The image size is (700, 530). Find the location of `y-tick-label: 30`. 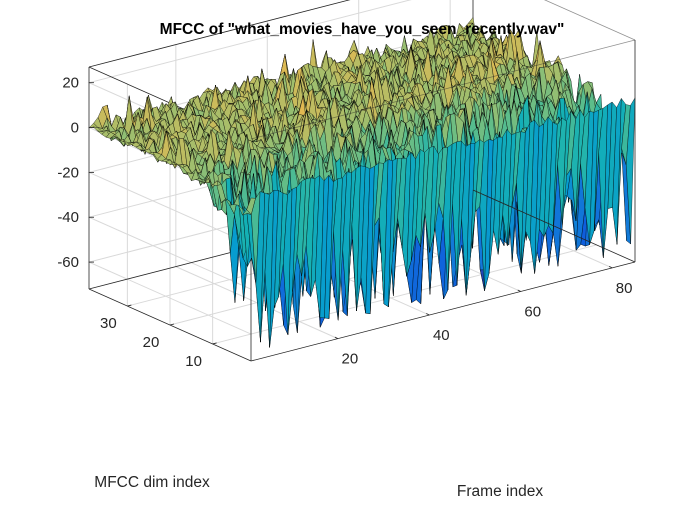

y-tick-label: 30 is located at coordinates (108, 323).